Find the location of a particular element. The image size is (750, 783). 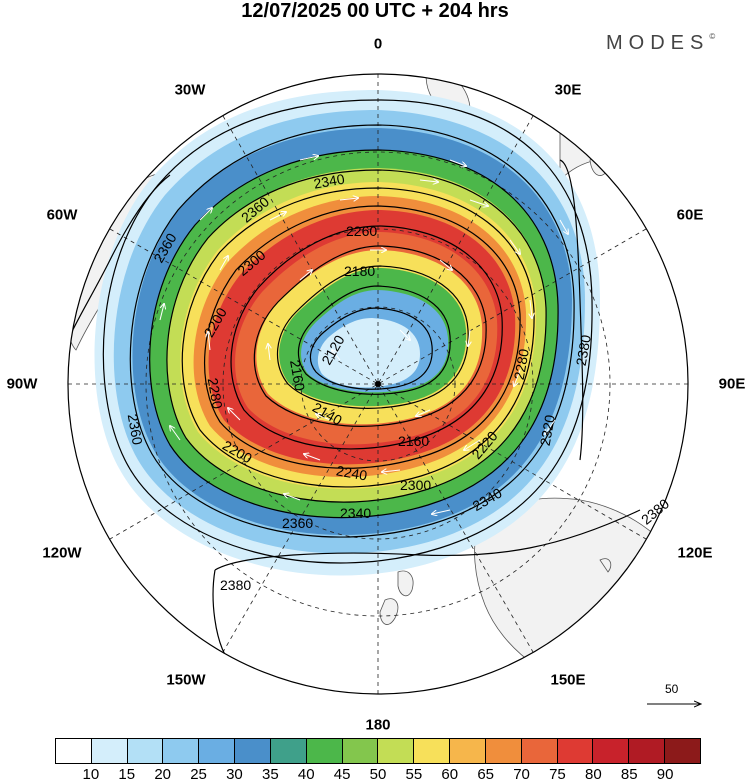

map-title: 12/07/2025 00 UTC + 204 hrs is located at coordinates (375, 11).